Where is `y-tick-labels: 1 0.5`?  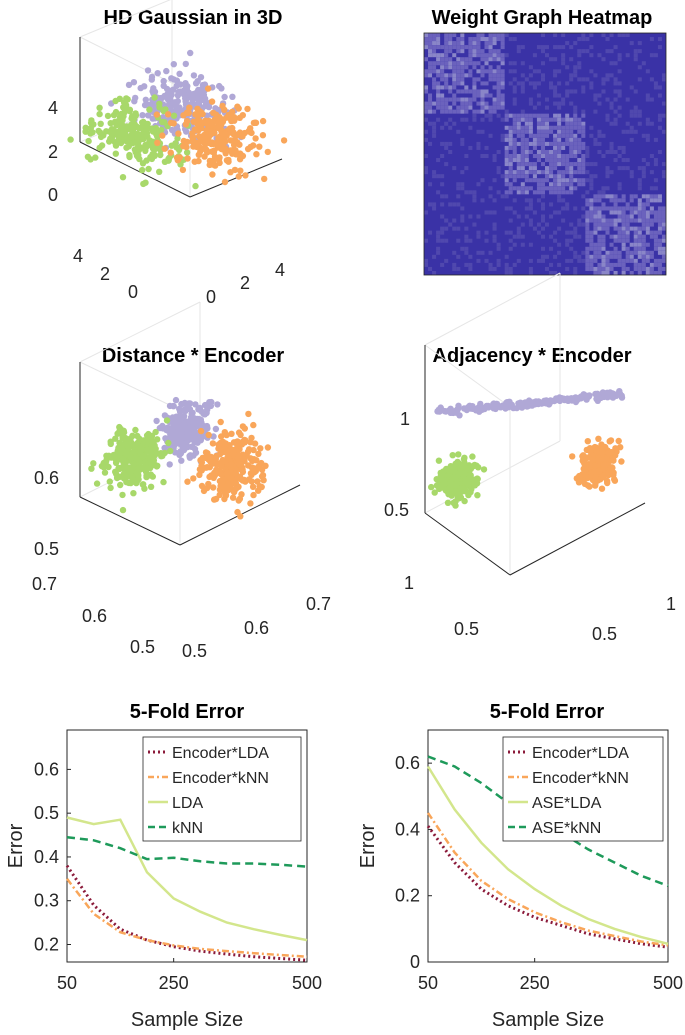 y-tick-labels: 1 0.5 is located at coordinates (441, 606).